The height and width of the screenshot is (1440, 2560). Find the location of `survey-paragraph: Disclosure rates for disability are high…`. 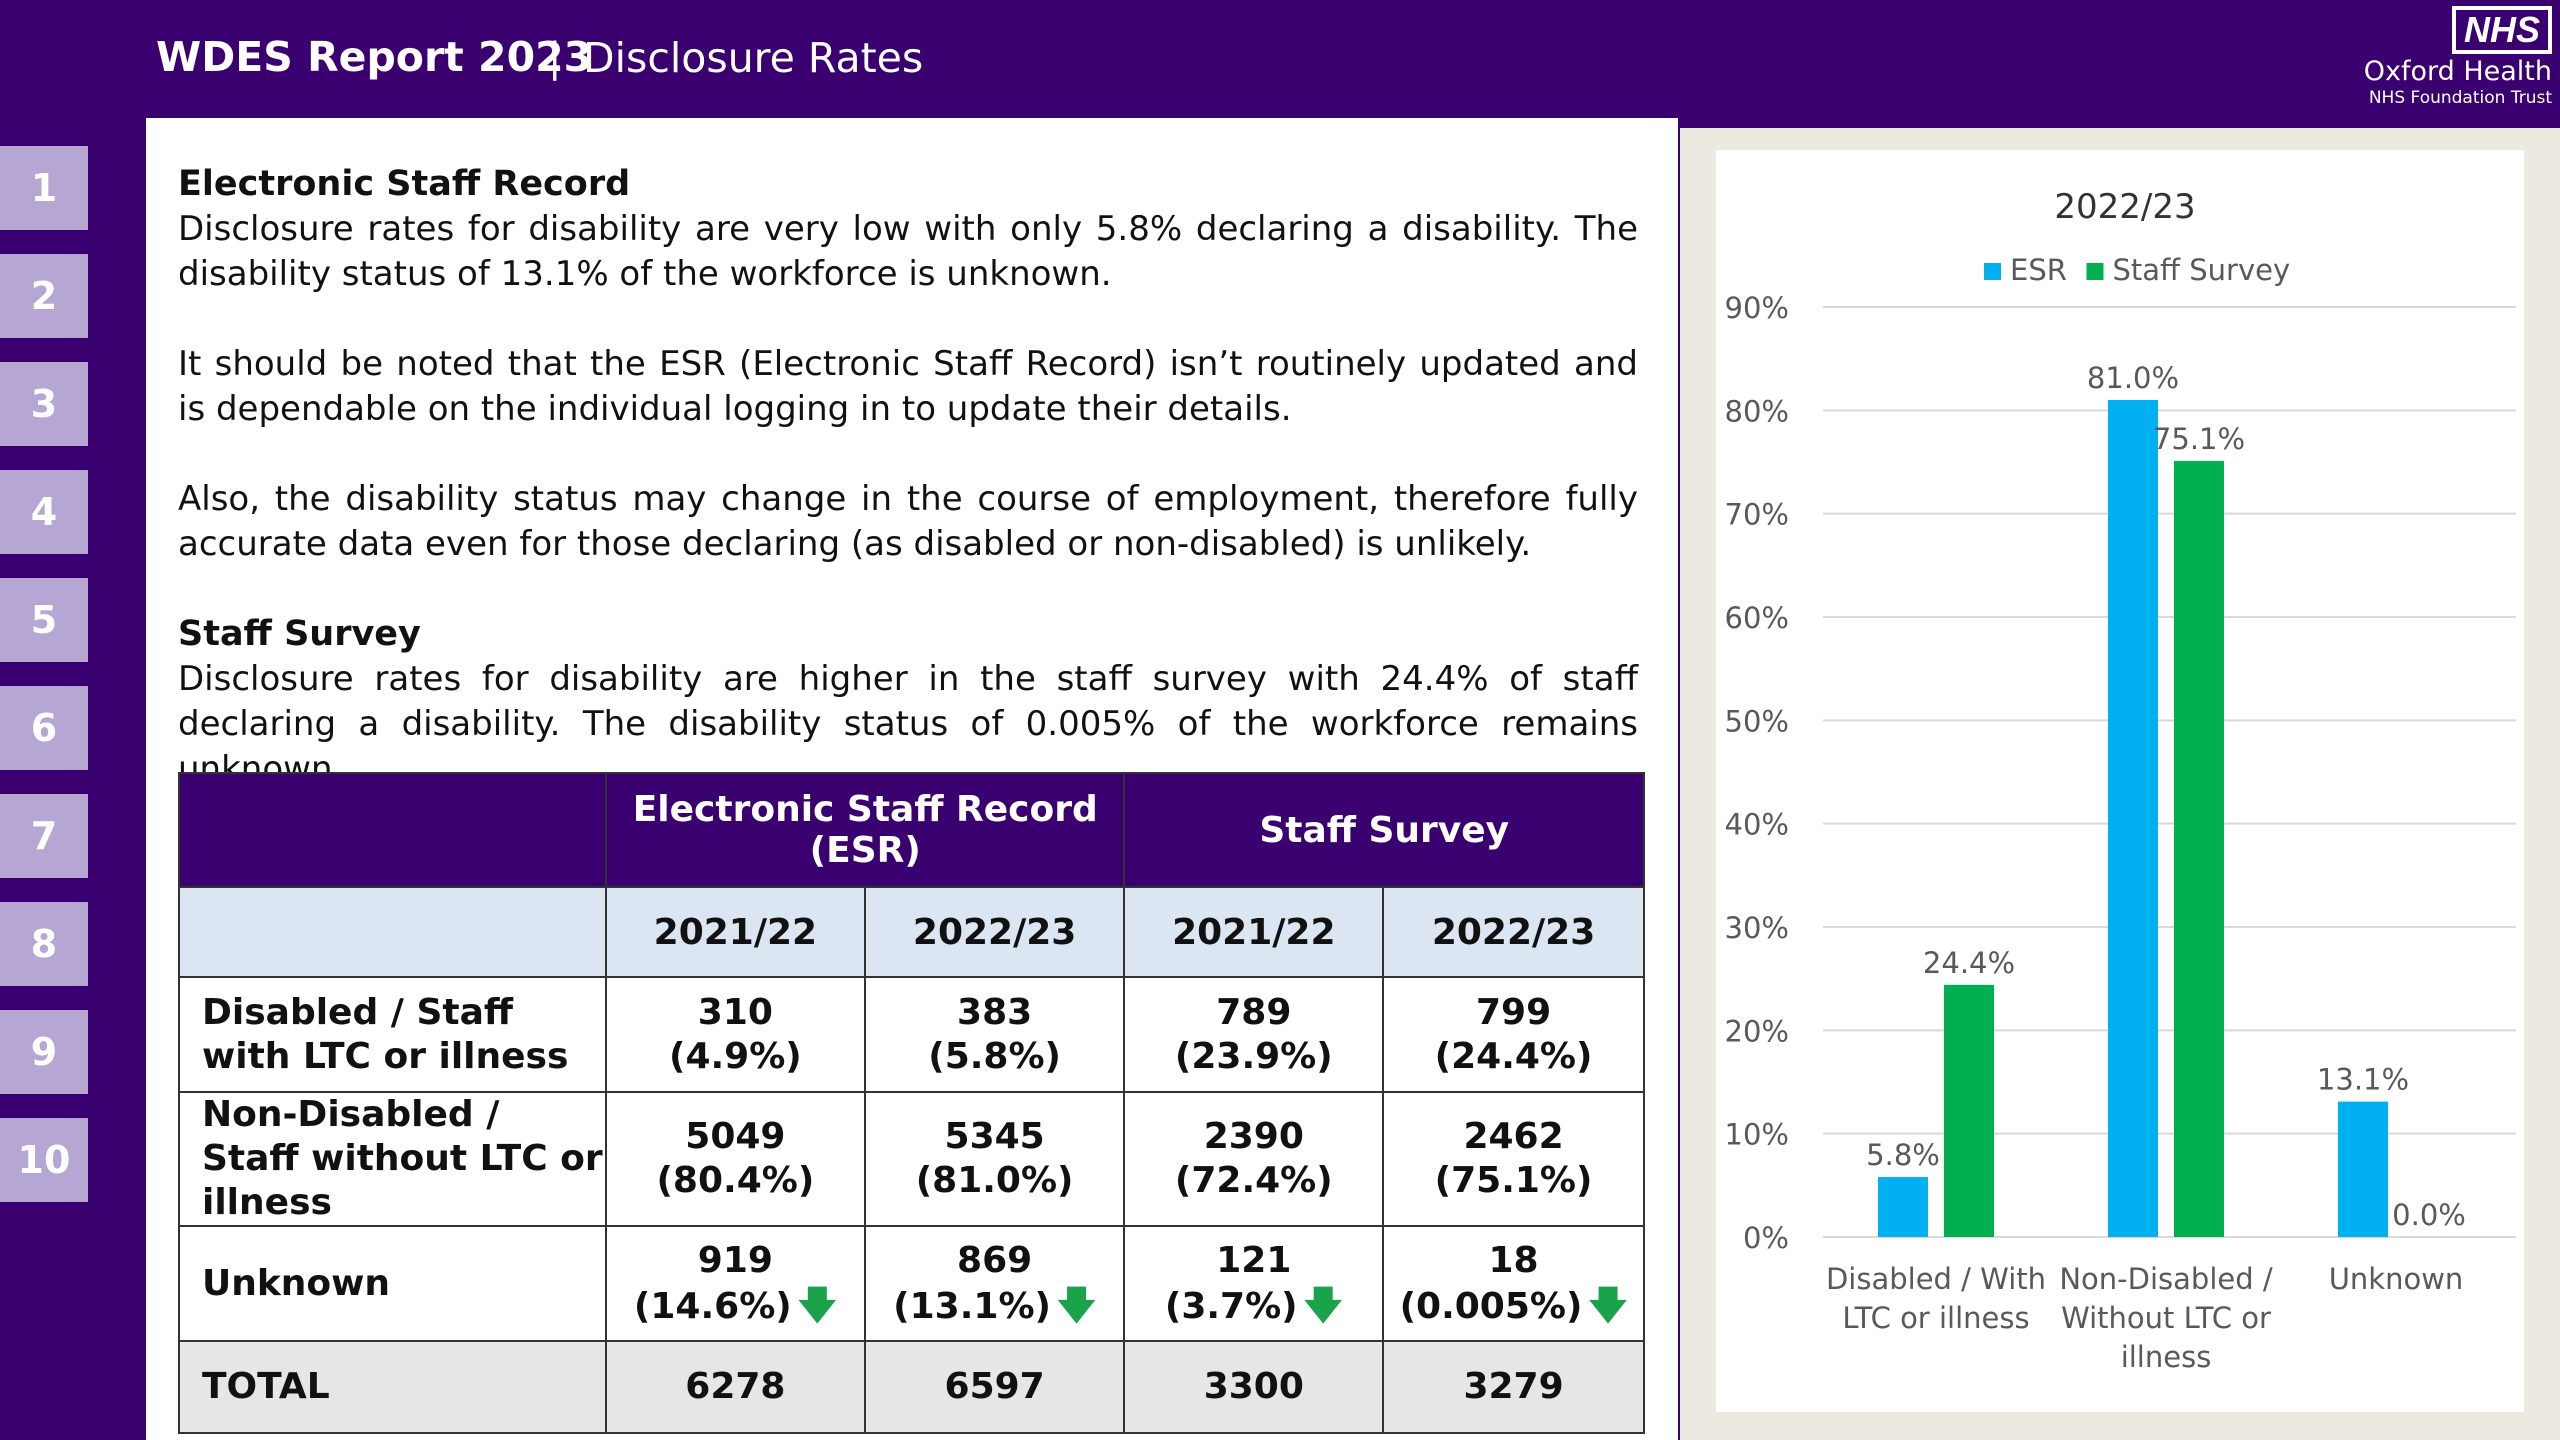

survey-paragraph: Disclosure rates for disability are high… is located at coordinates (908, 724).